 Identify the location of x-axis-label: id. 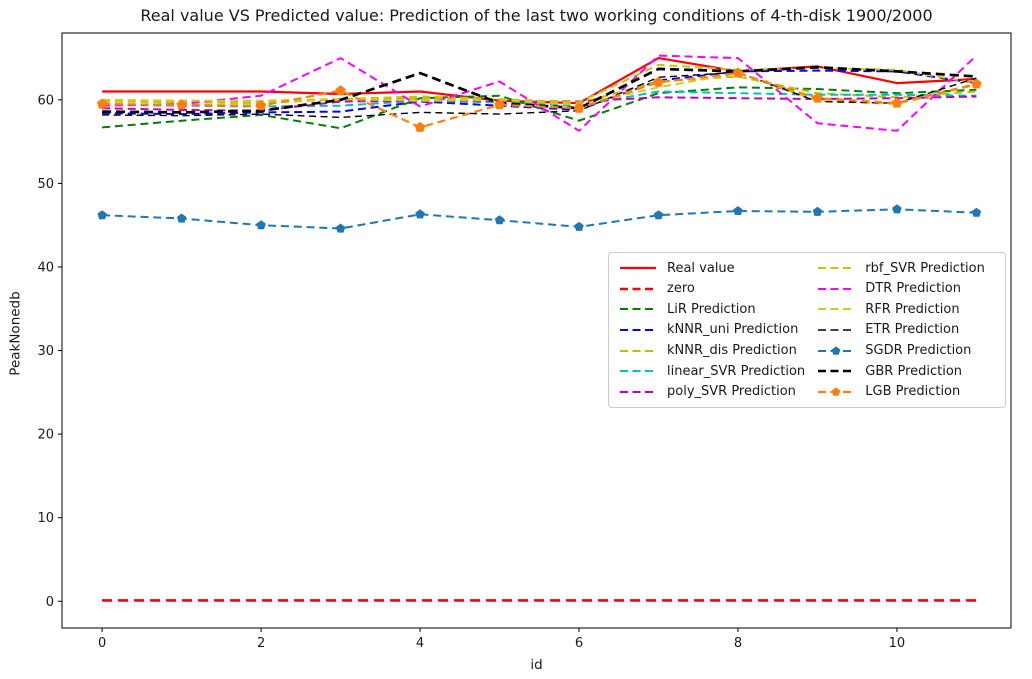
(536, 665).